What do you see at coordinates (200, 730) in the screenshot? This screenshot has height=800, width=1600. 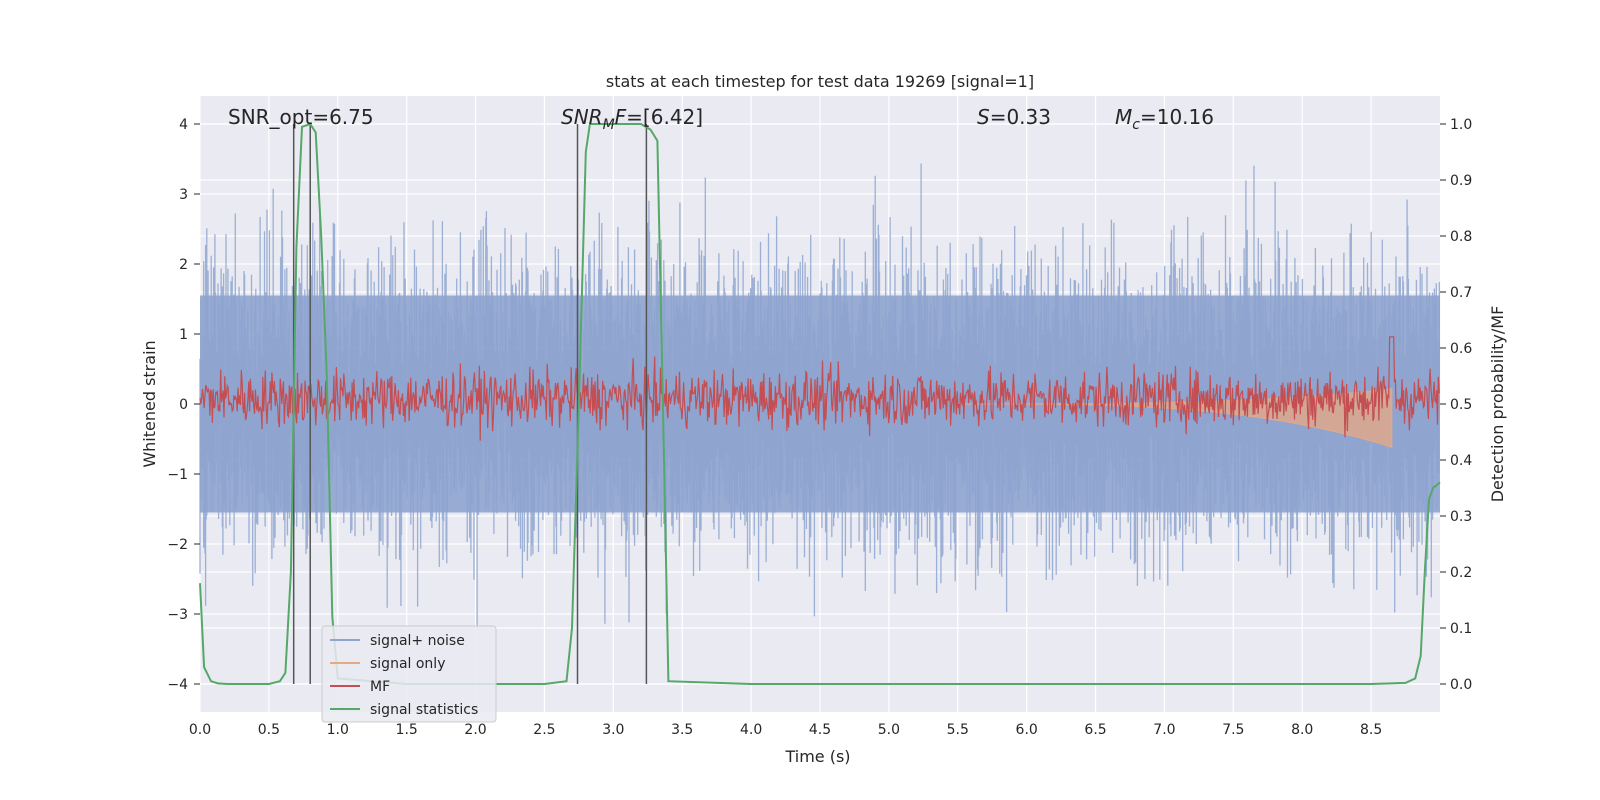 I see `x-tick-label: 0.0` at bounding box center [200, 730].